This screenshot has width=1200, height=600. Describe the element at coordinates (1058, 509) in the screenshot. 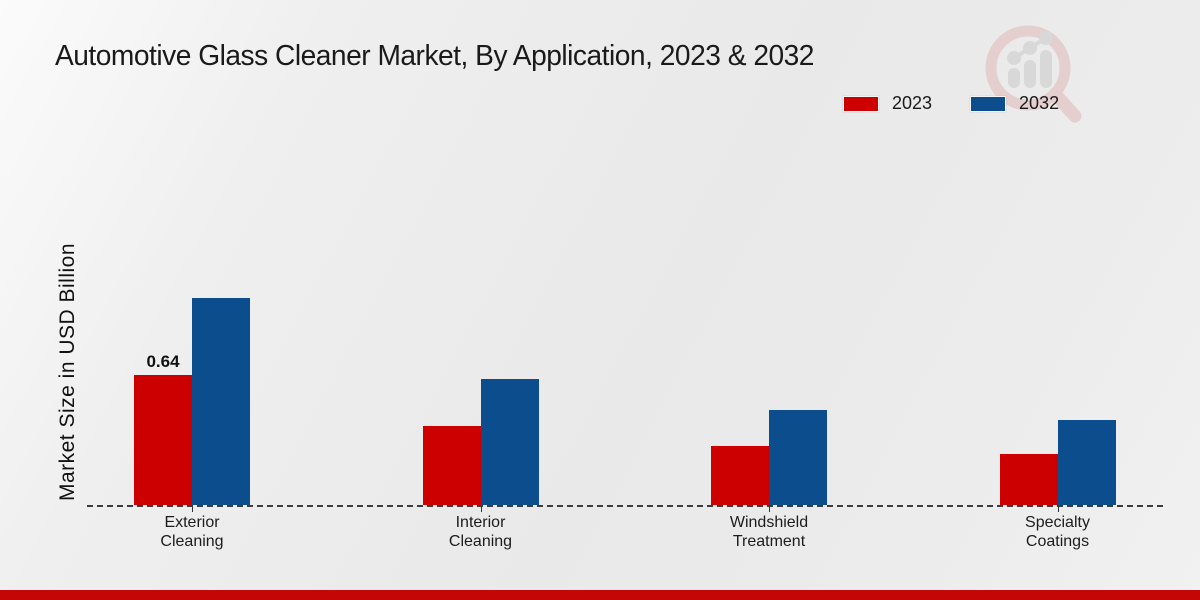

I see `x-axis-tick-specialty-coatings` at that location.